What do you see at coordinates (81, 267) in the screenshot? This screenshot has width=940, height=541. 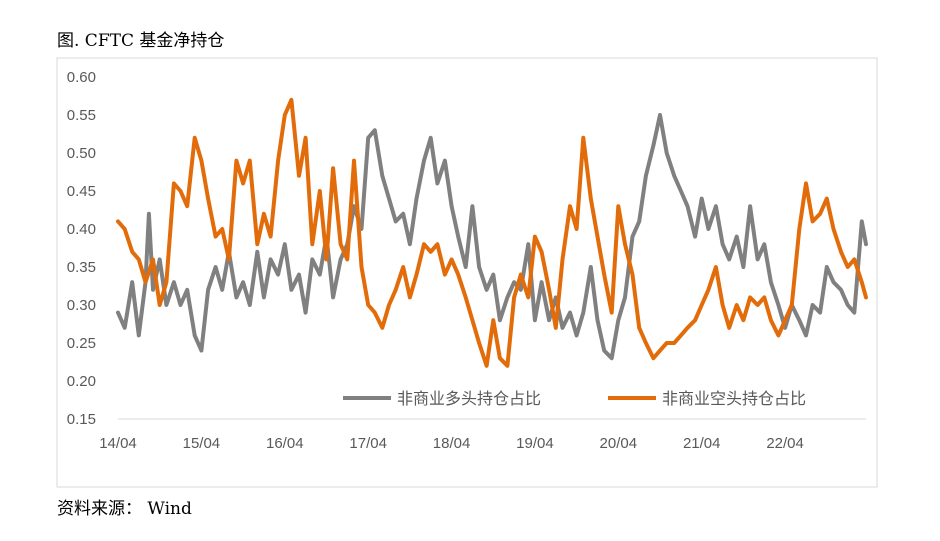 I see `y-tick-label: 0.35` at bounding box center [81, 267].